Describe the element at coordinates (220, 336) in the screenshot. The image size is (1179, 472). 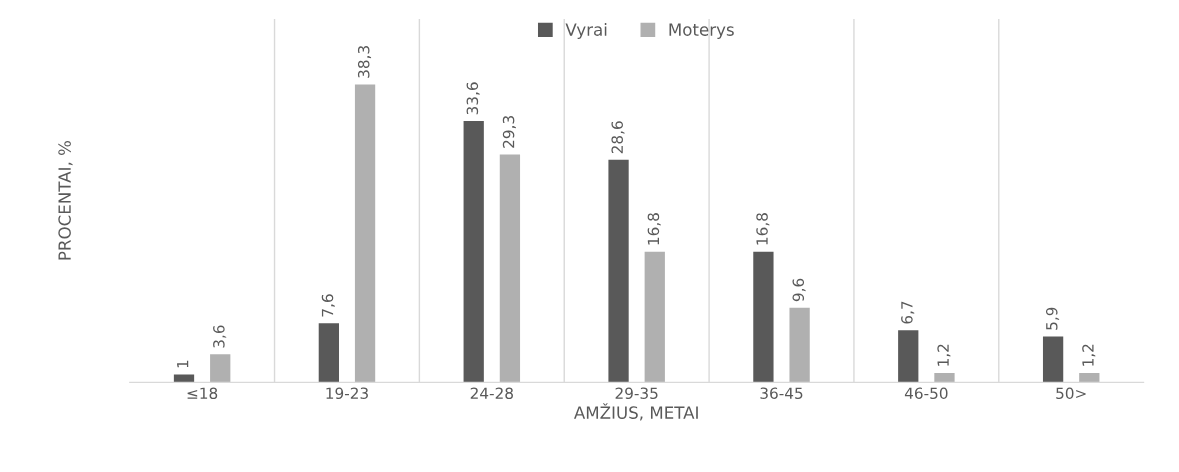
I see `data-label: 3,6` at that location.